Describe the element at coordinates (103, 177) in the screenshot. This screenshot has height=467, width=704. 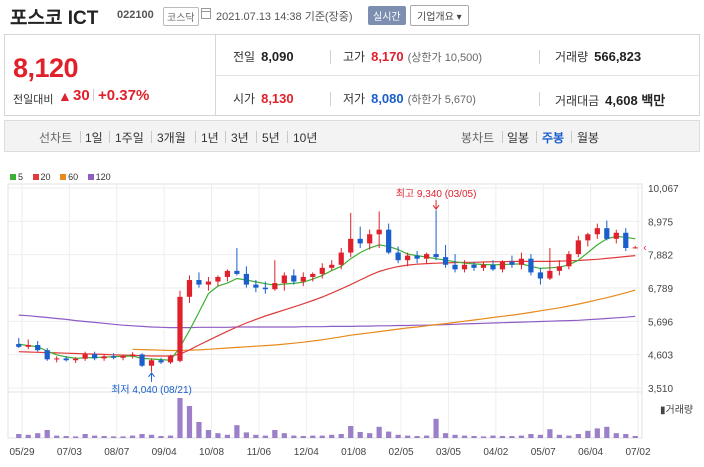
I see `legend-label: 120` at that location.